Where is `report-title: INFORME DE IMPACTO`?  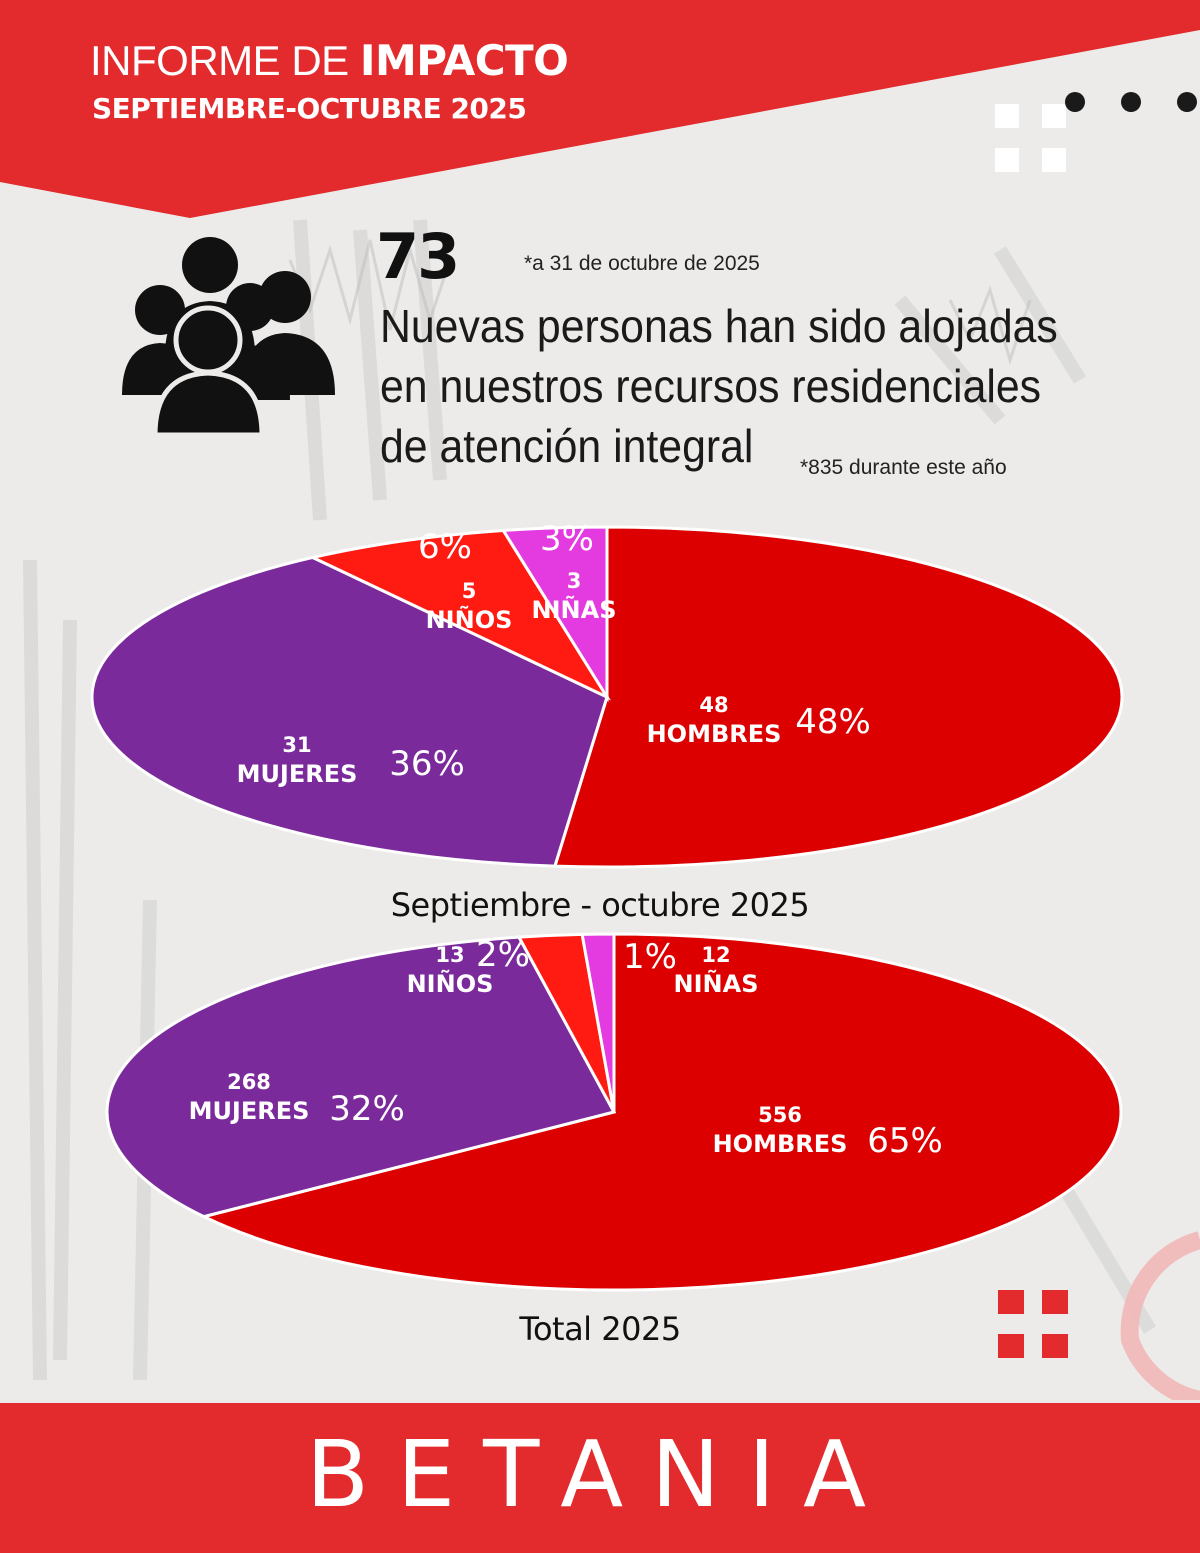 report-title: INFORME DE IMPACTO is located at coordinates (329, 60).